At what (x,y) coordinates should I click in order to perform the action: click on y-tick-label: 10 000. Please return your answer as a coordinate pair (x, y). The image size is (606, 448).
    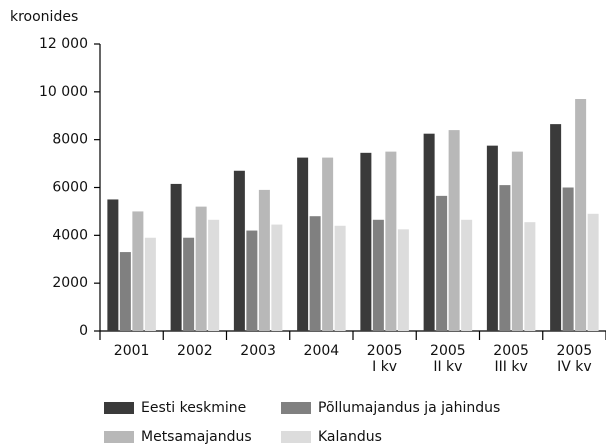
    Looking at the image, I should click on (63, 92).